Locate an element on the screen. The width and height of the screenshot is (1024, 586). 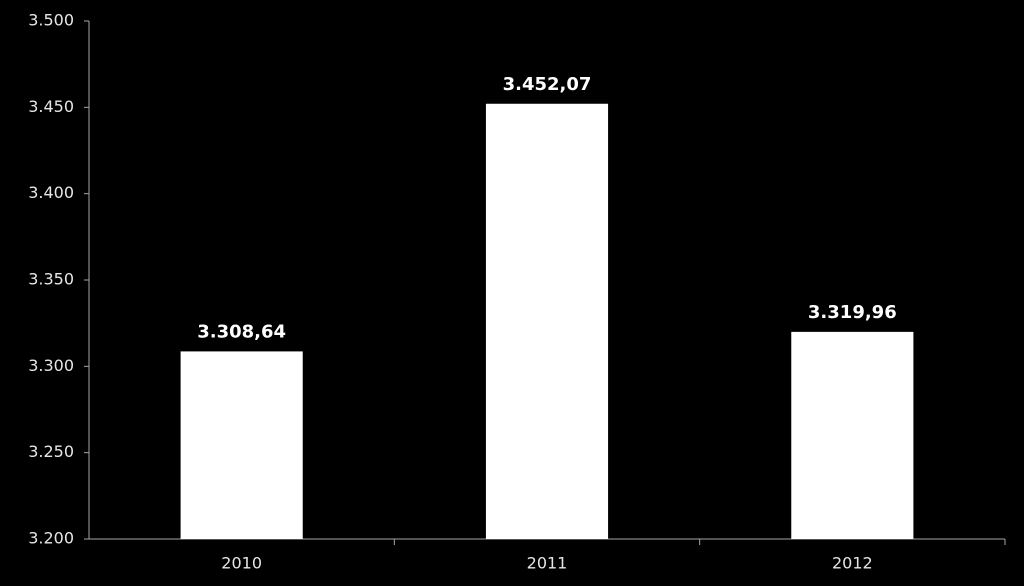
x-tick-label: 2011 is located at coordinates (547, 563).